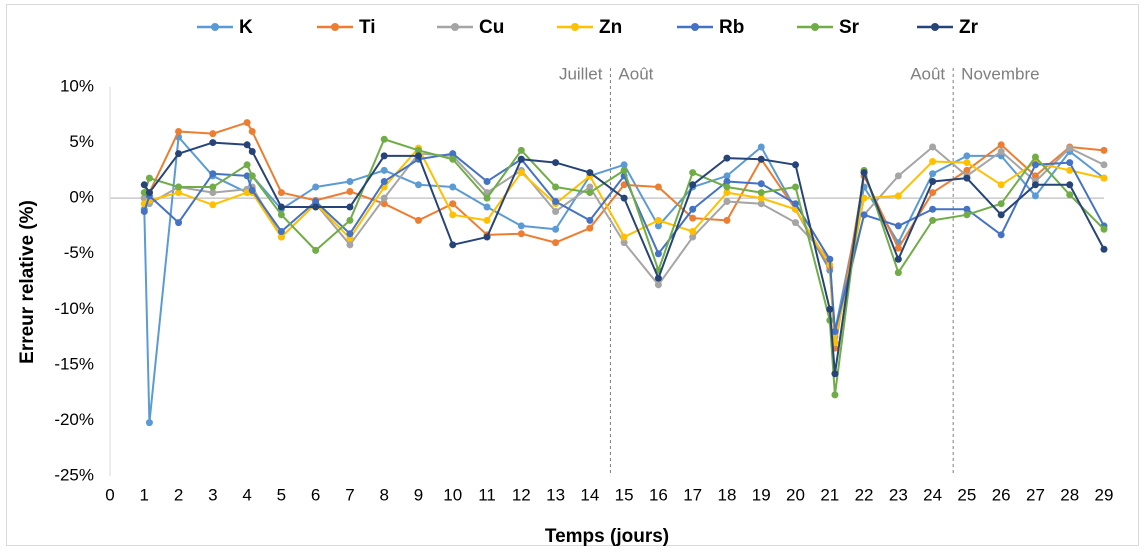 This screenshot has height=550, width=1145. Describe the element at coordinates (1104, 494) in the screenshot. I see `x-tick-label: 29` at that location.